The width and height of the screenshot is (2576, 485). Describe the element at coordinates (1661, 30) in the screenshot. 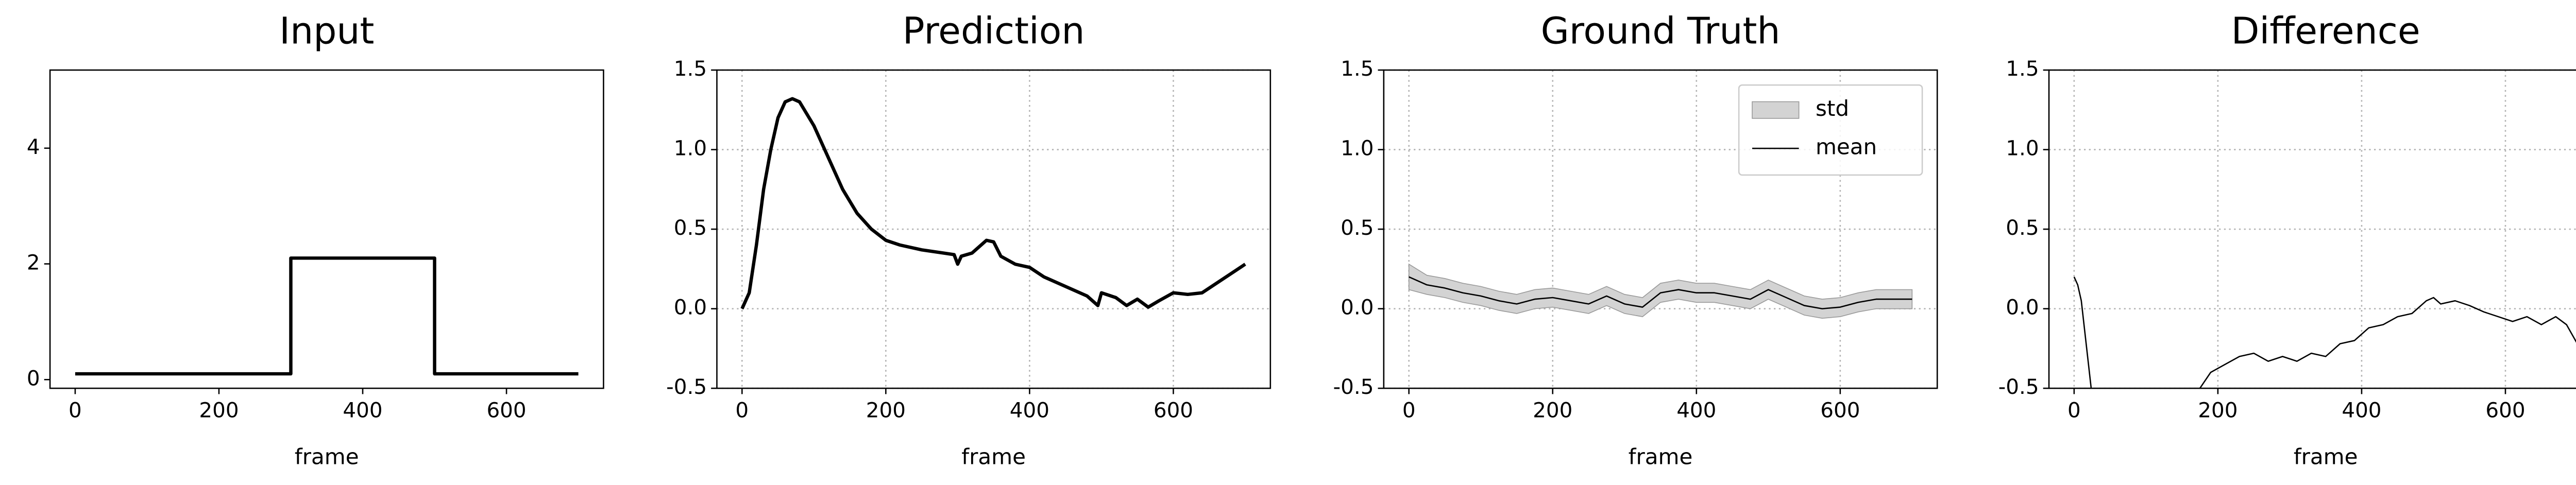

I see `panel-title: Ground Truth` at that location.